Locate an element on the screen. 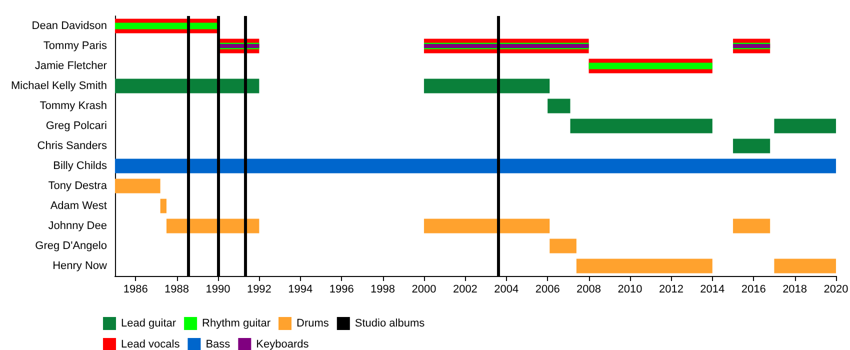  legend-label: Bass is located at coordinates (218, 344).